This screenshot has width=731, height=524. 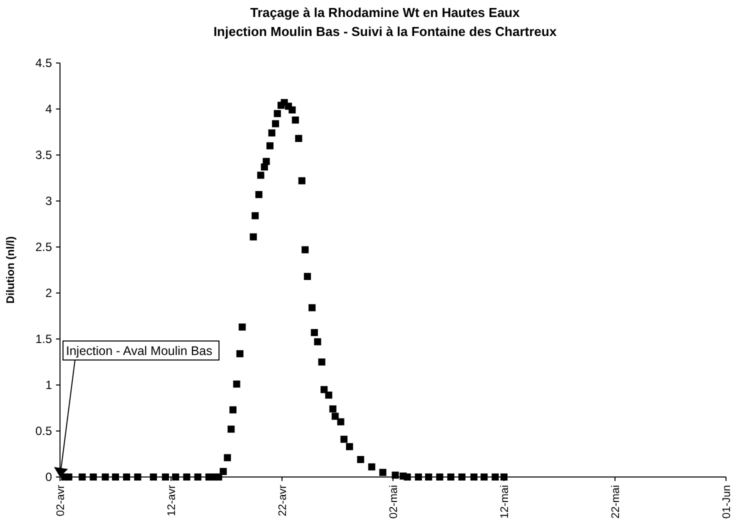 I want to click on y-tick-label: 4, so click(x=48, y=109).